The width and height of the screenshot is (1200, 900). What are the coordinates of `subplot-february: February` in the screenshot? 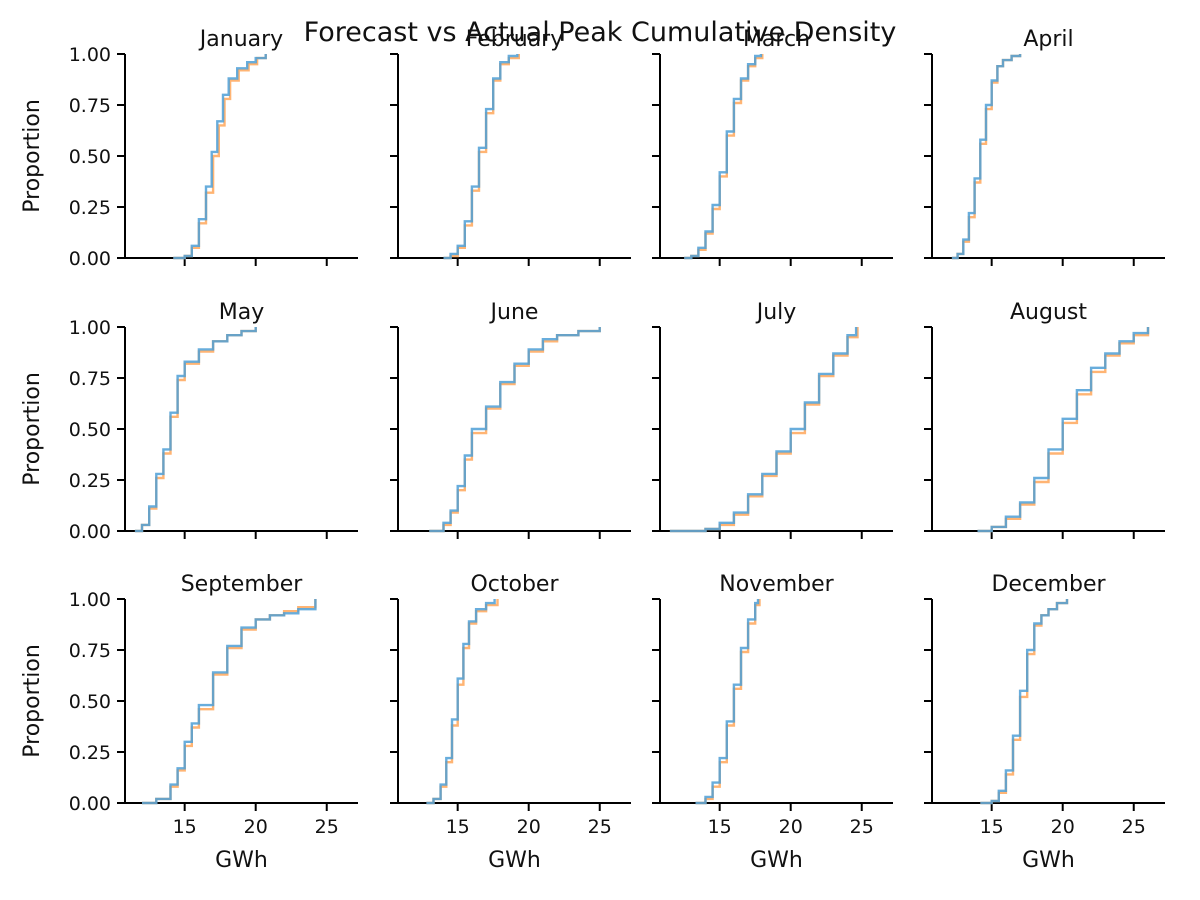 It's located at (510, 146).